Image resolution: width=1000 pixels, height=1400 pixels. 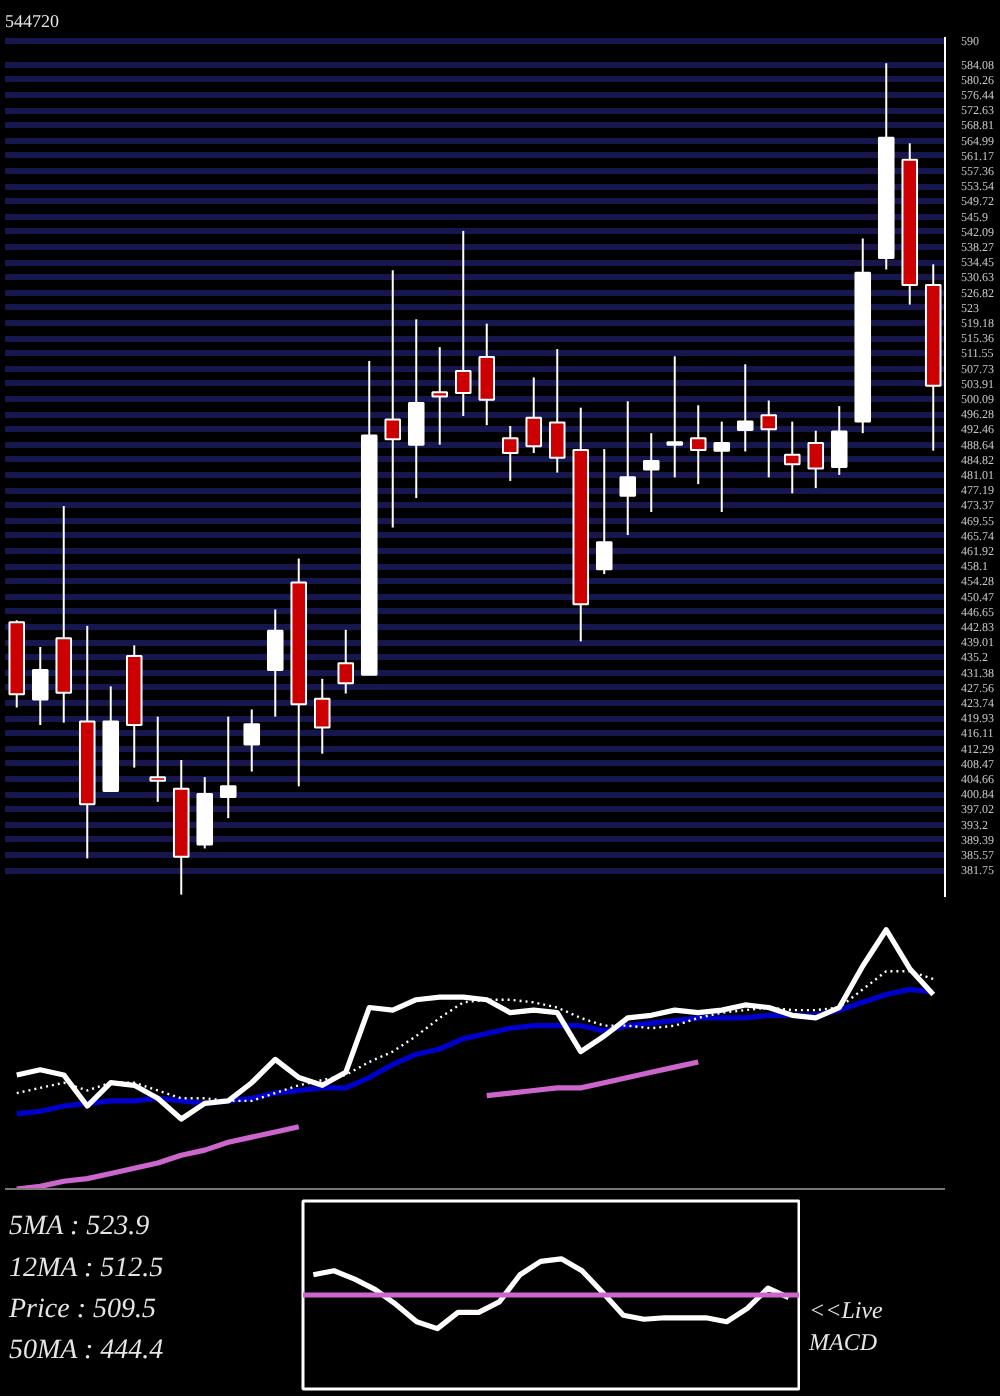 What do you see at coordinates (79, 1227) in the screenshot?
I see `text: 5MA : 523.9` at bounding box center [79, 1227].